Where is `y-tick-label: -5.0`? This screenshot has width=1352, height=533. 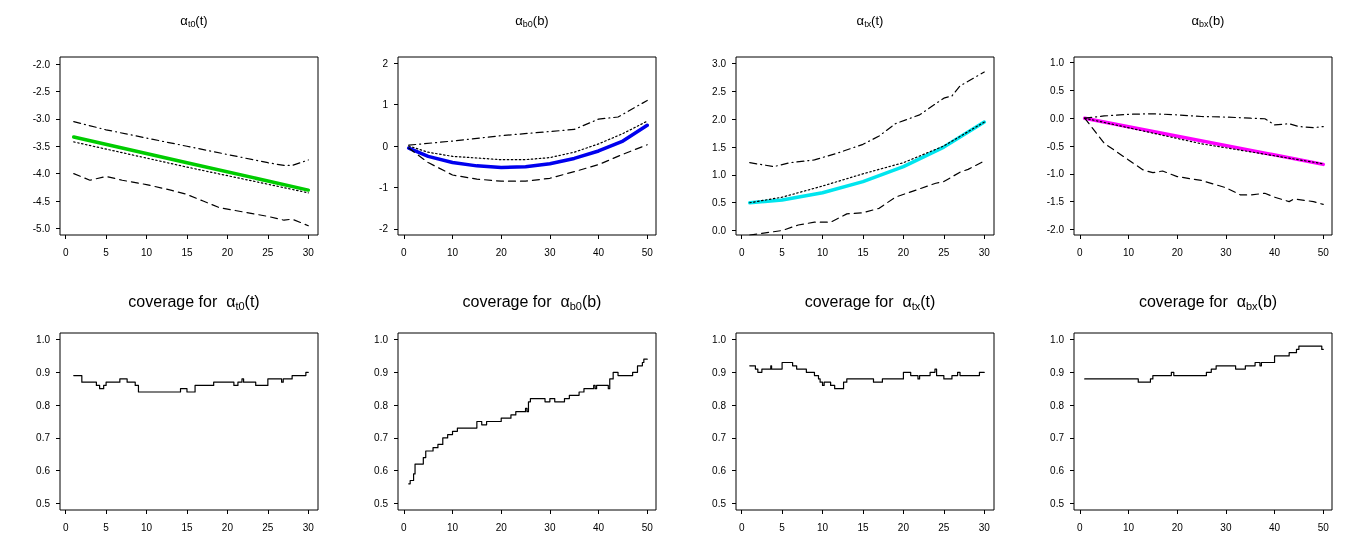 y-tick-label: -5.0 is located at coordinates (41, 228).